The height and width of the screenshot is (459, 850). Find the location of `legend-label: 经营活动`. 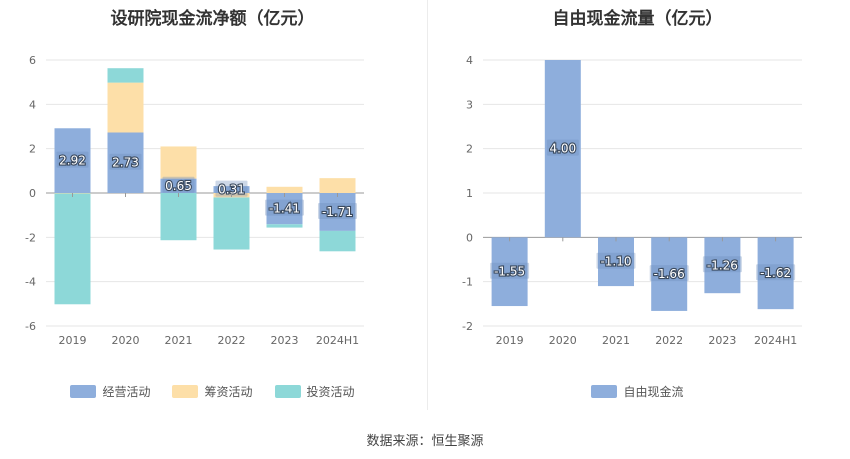

legend-label: 经营活动 is located at coordinates (126, 392).